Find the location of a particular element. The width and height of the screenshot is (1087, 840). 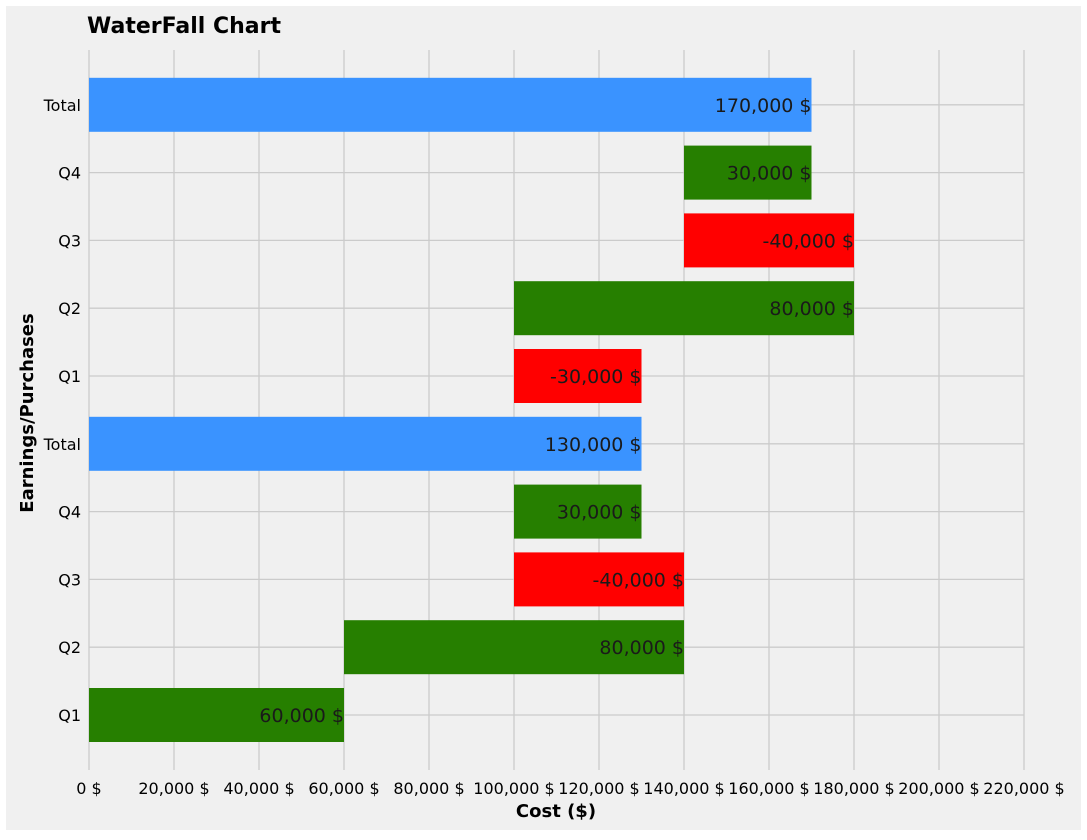

x-tick-label: 200,000 $ is located at coordinates (938, 788).